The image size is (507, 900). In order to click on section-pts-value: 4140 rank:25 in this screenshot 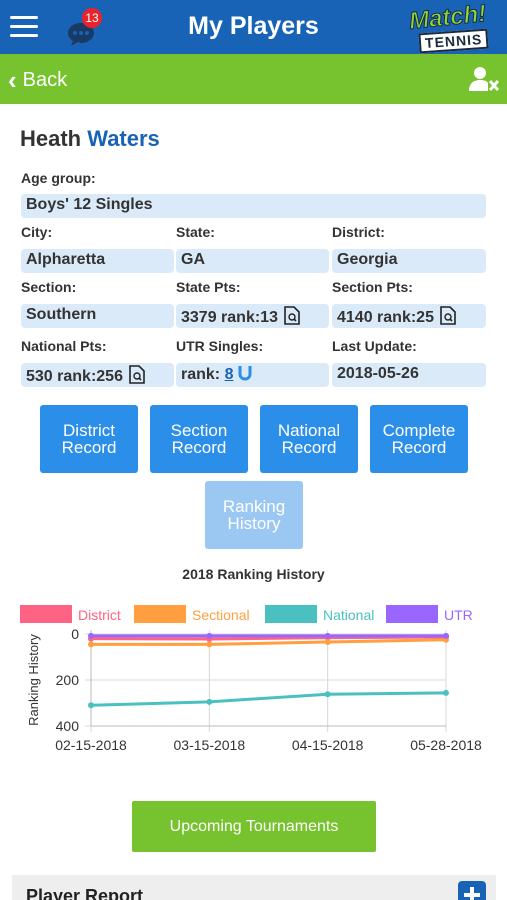, I will do `click(409, 316)`.